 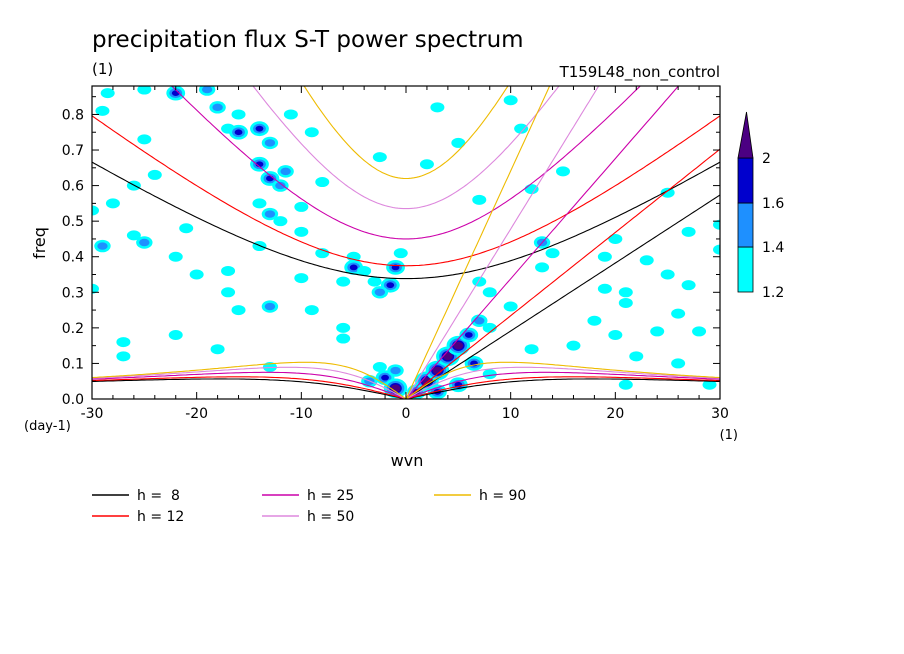 What do you see at coordinates (39, 243) in the screenshot?
I see `y-axis-label: freq` at bounding box center [39, 243].